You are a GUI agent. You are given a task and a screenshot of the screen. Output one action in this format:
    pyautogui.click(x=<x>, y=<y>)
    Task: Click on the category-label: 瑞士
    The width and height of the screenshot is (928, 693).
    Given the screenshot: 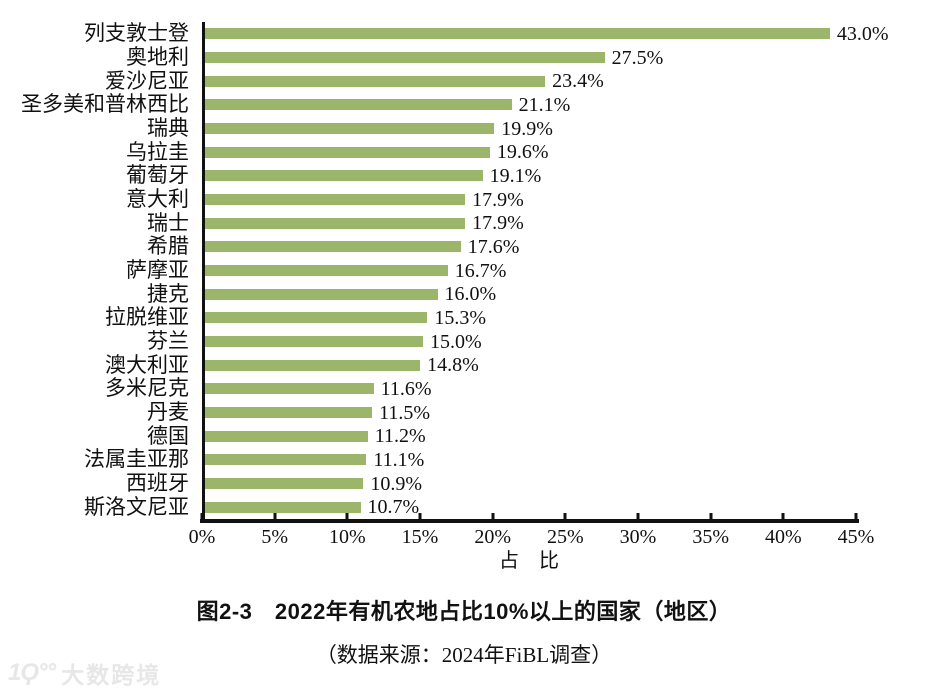 What is the action you would take?
    pyautogui.click(x=168, y=222)
    